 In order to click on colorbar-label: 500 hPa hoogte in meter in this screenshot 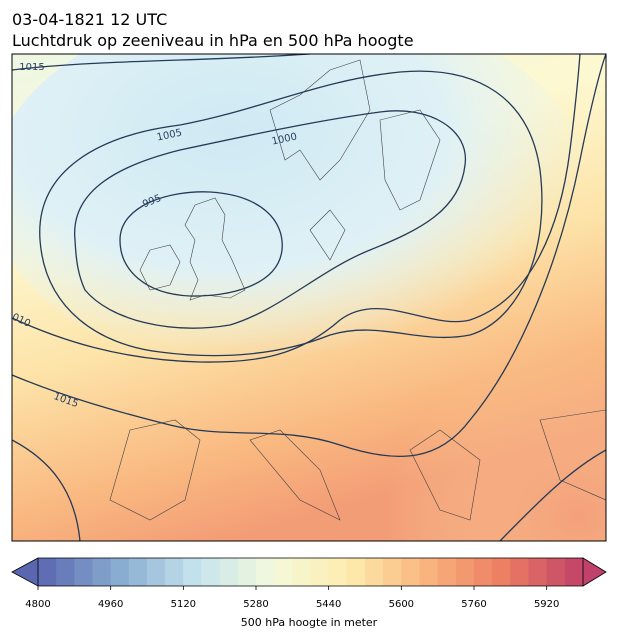, I will do `click(309, 622)`.